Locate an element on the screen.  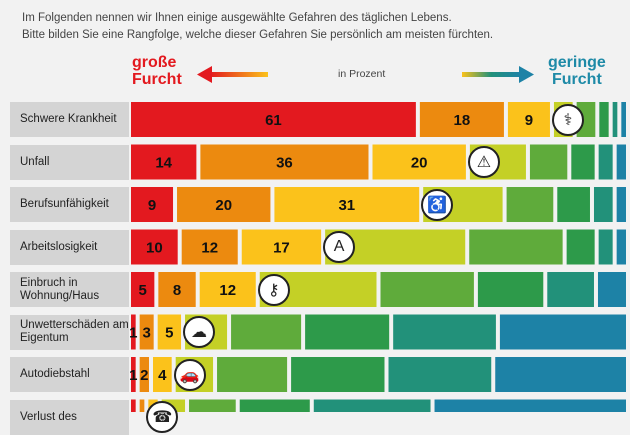
value-label-unfall-2: 36 is located at coordinates (284, 163).